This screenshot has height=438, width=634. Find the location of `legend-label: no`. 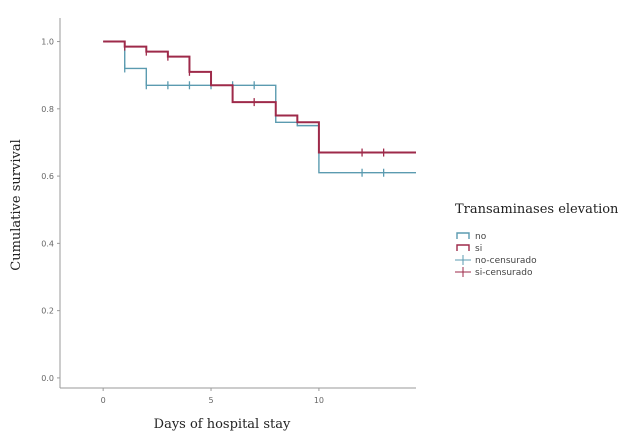

legend-label: no is located at coordinates (481, 237).